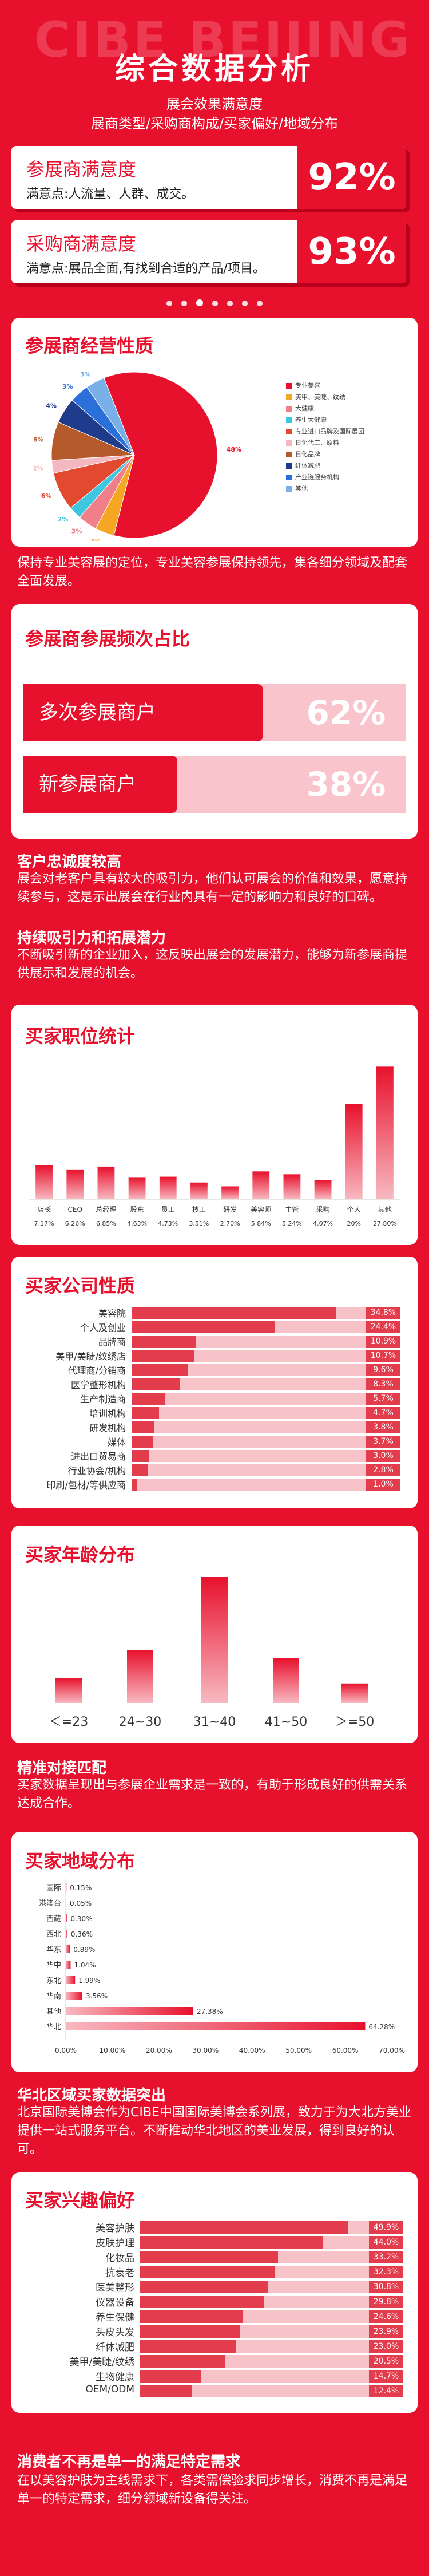 This screenshot has width=429, height=2576. Describe the element at coordinates (89, 1981) in the screenshot. I see `data-label: 1.99%` at that location.